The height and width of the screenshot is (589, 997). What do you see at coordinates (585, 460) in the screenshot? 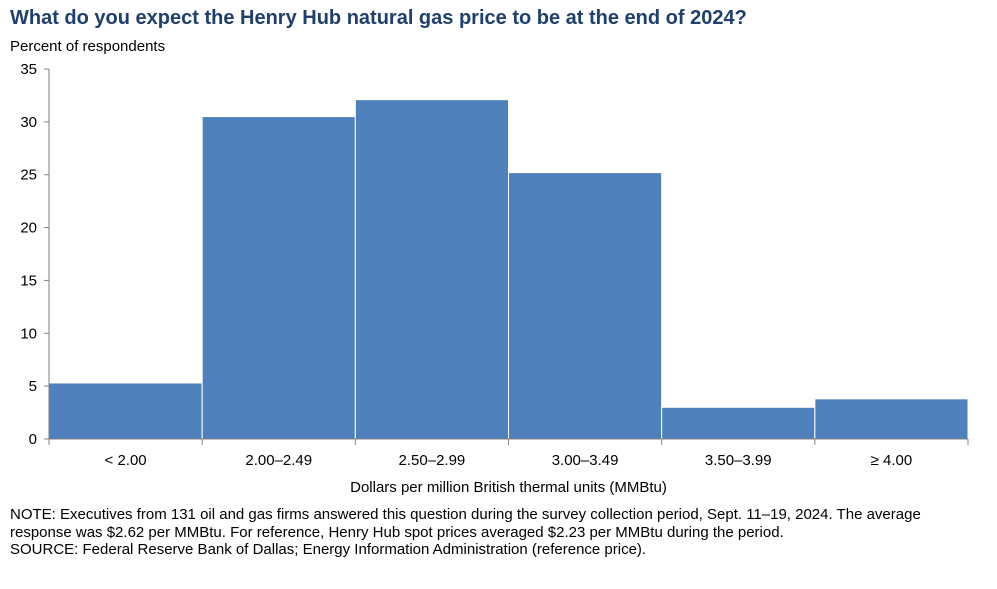
I see `x-tick-label-3: 3.00–3.49` at bounding box center [585, 460].